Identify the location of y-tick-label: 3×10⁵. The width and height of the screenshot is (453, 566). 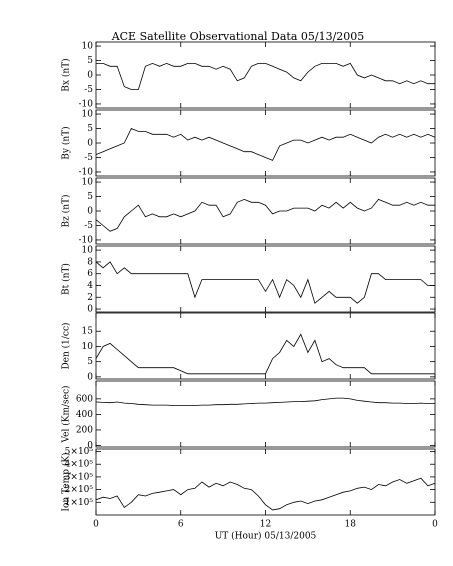
(79, 477).